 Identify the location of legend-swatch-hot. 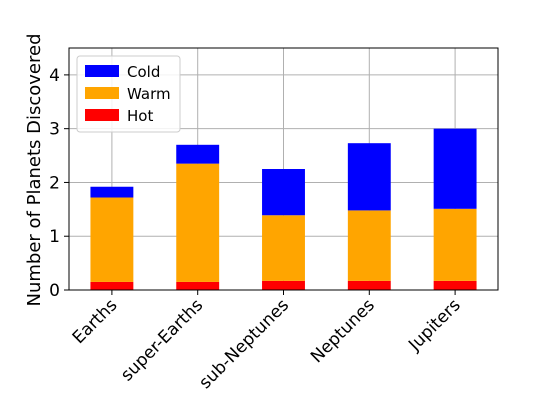
(102, 115).